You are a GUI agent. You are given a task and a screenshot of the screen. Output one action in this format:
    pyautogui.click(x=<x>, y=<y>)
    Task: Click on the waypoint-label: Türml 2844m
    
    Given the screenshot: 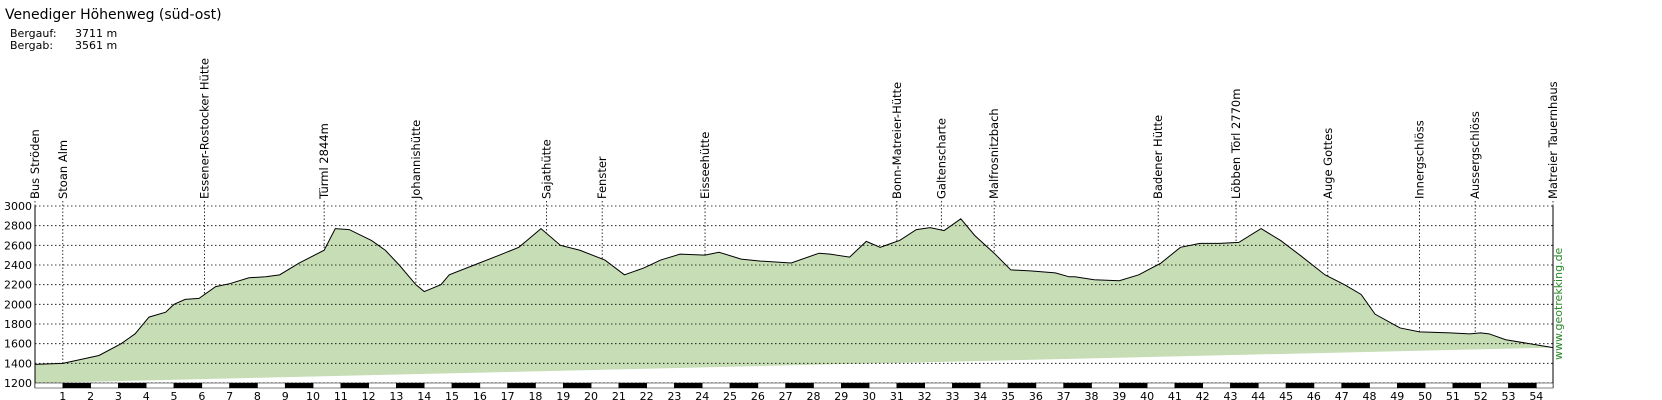 What is the action you would take?
    pyautogui.click(x=324, y=161)
    